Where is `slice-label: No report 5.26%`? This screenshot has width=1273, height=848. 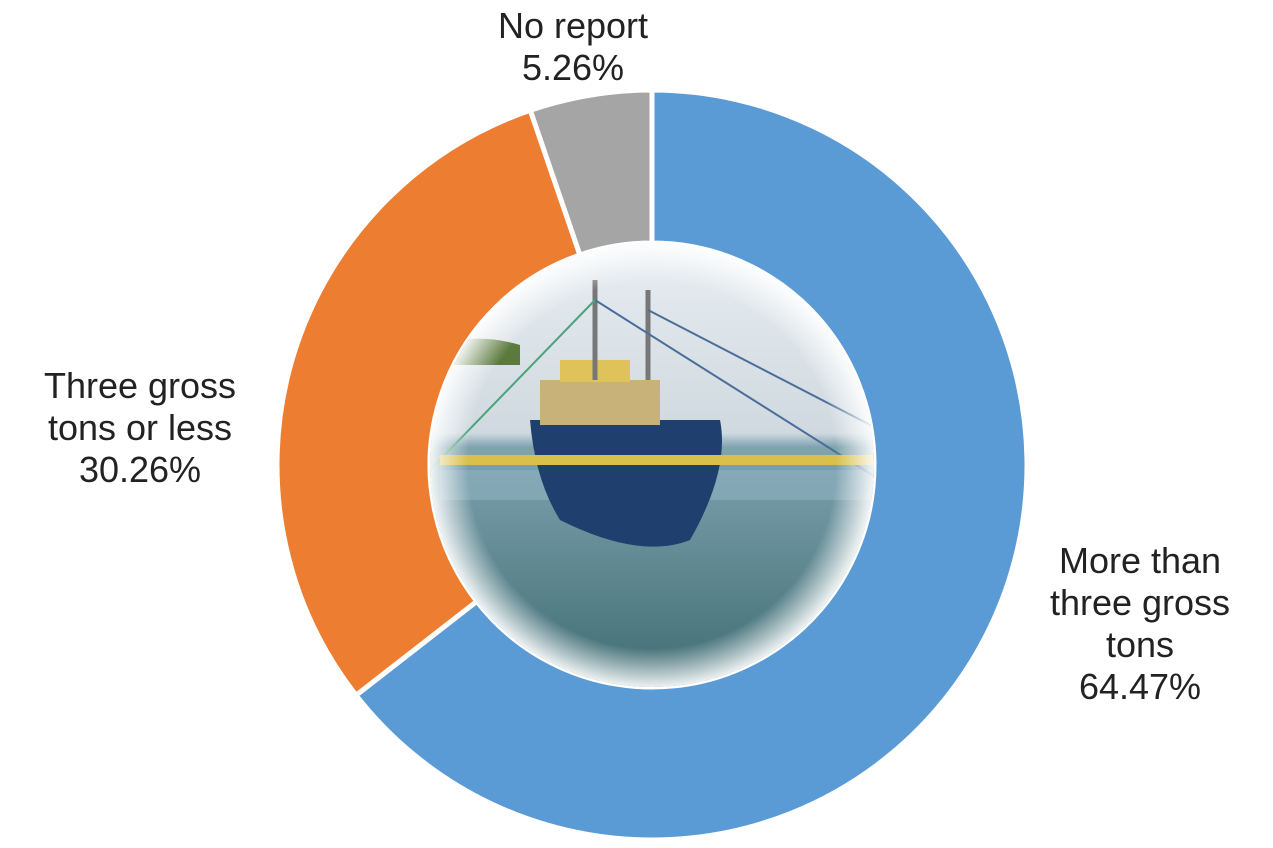
slice-label: No report 5.26% is located at coordinates (573, 47).